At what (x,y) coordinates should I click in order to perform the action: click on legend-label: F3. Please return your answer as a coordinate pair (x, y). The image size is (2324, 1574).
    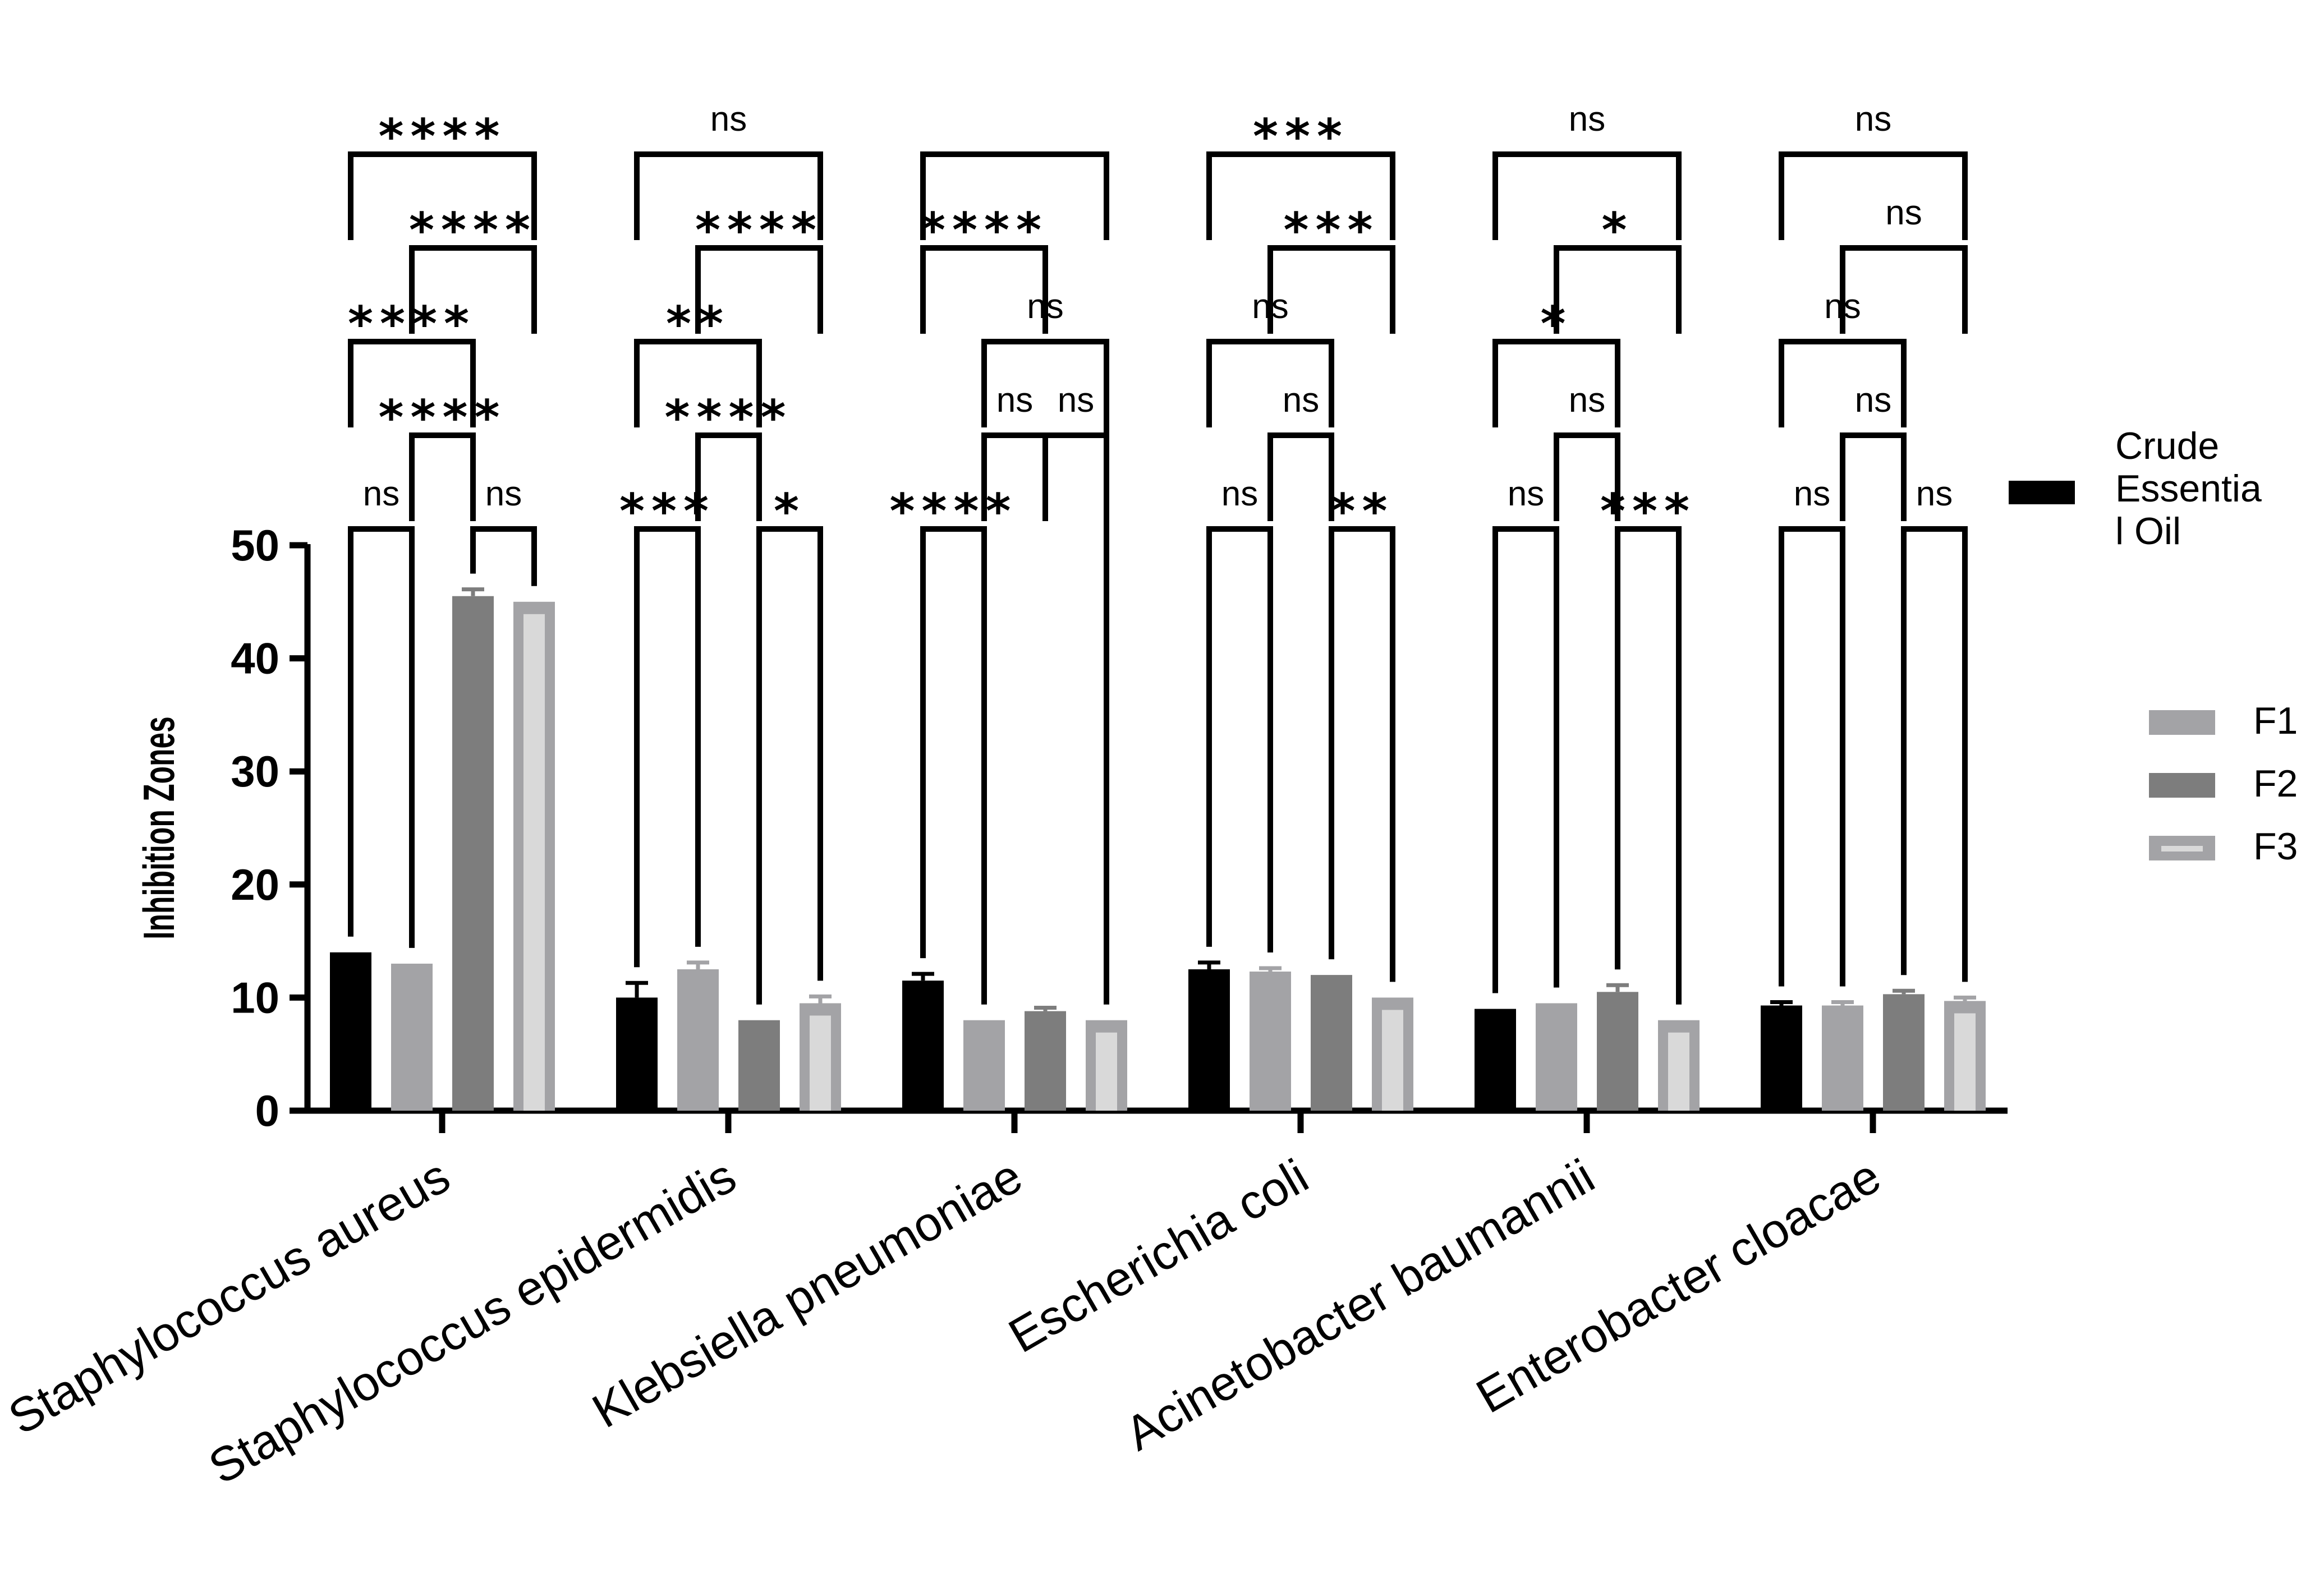
    Looking at the image, I should click on (2275, 846).